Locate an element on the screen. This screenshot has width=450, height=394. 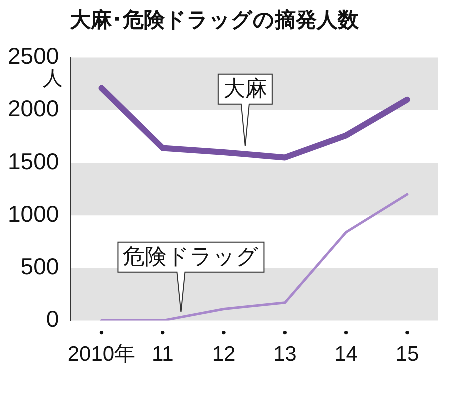
x-tick-label: 11 is located at coordinates (163, 354).